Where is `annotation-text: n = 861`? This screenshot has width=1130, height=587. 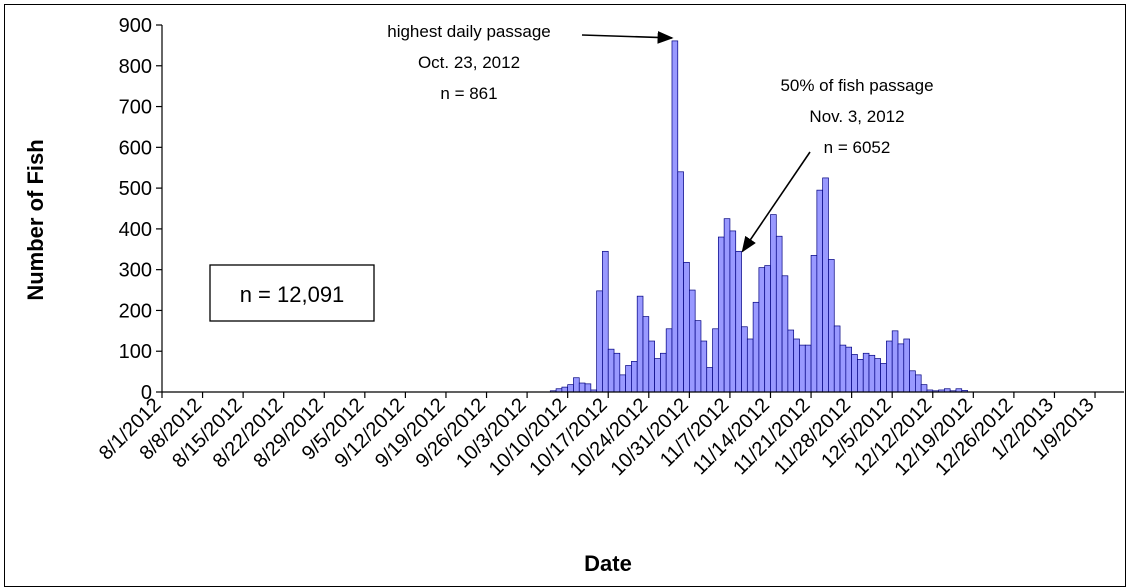 annotation-text: n = 861 is located at coordinates (468, 93).